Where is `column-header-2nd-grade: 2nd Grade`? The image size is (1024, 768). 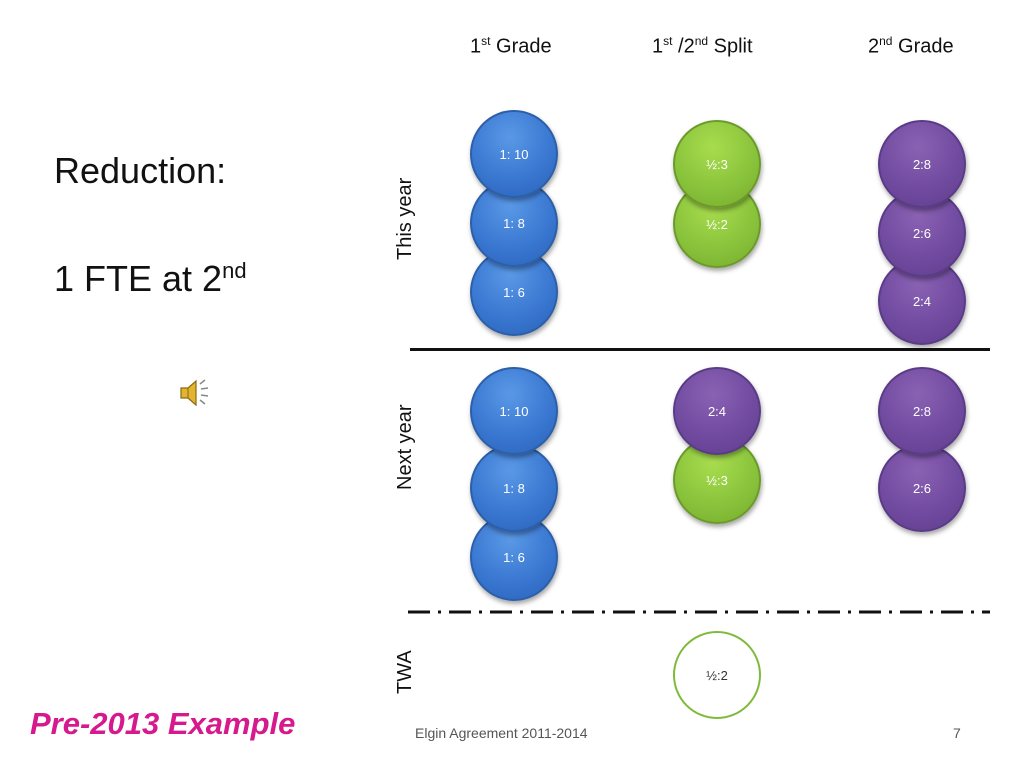
column-header-2nd-grade: 2nd Grade is located at coordinates (911, 46).